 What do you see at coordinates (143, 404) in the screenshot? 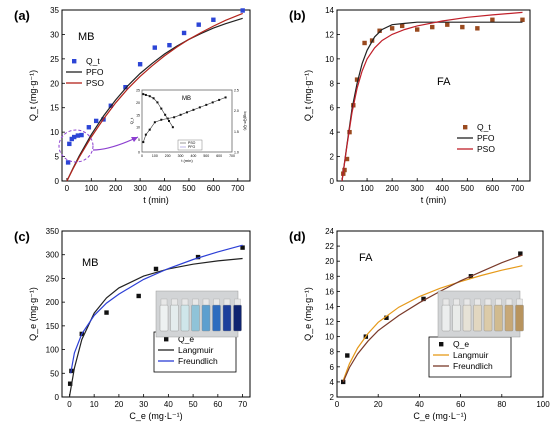
I see `x-tick-label: 30` at bounding box center [143, 404].